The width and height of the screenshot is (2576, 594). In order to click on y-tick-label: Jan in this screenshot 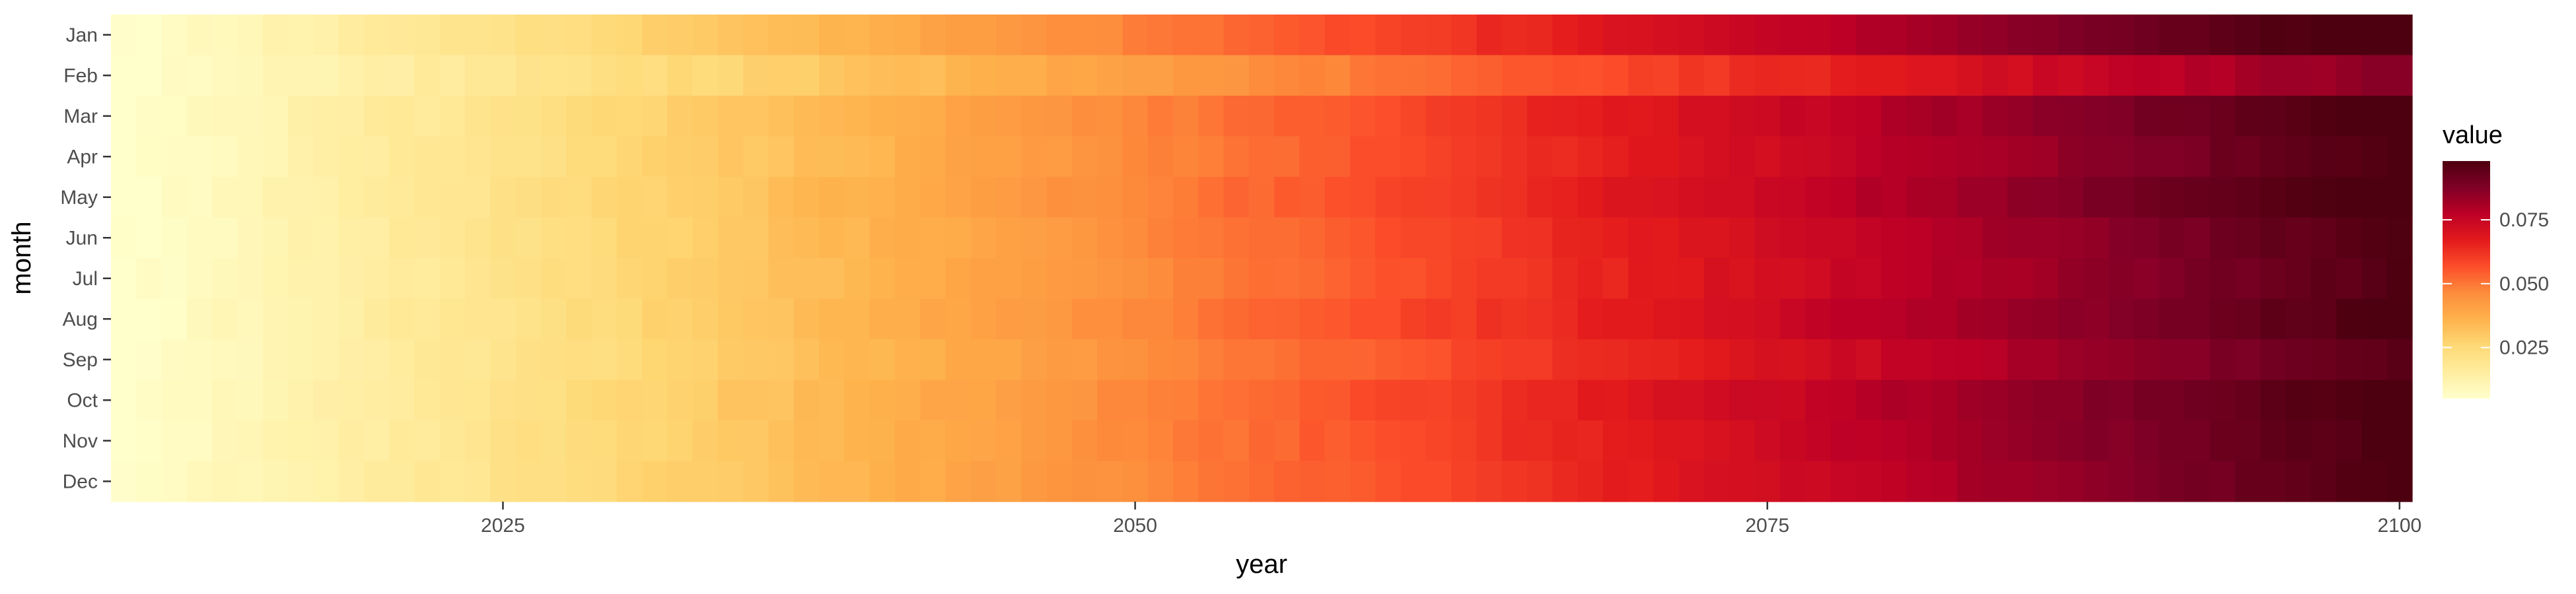, I will do `click(82, 35)`.